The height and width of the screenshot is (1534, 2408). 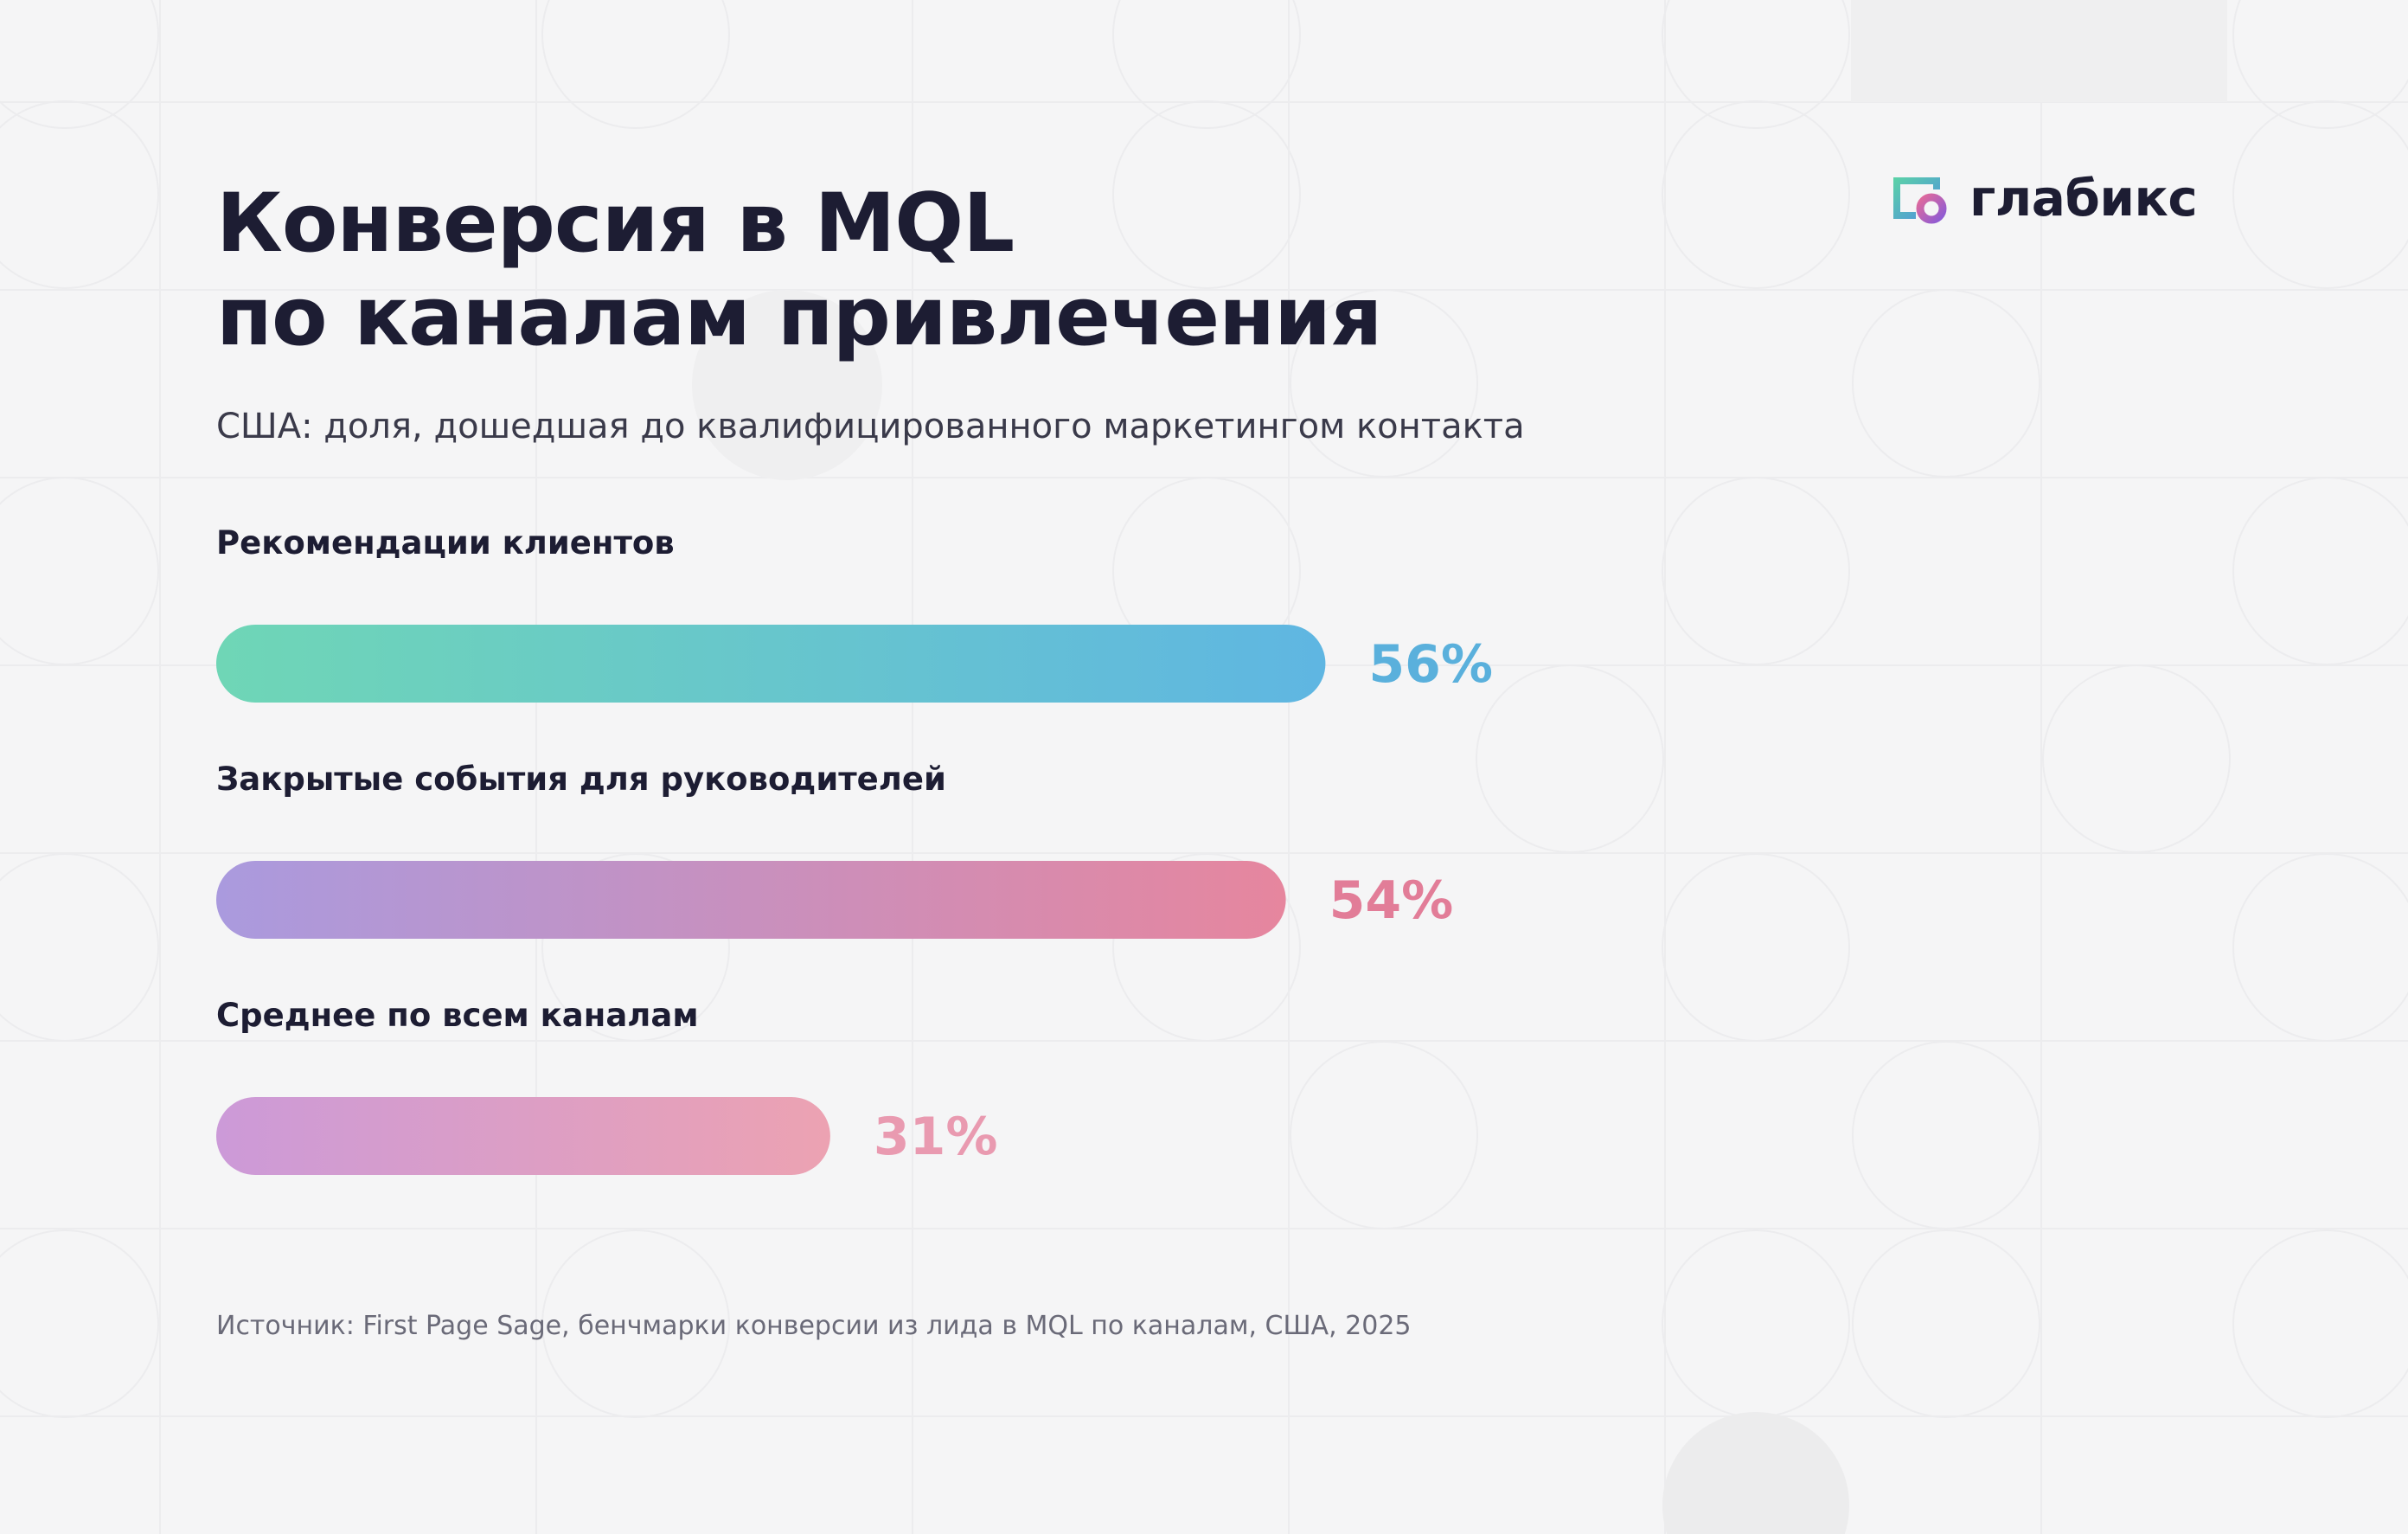 What do you see at coordinates (1430, 664) in the screenshot?
I see `value-label: 56%` at bounding box center [1430, 664].